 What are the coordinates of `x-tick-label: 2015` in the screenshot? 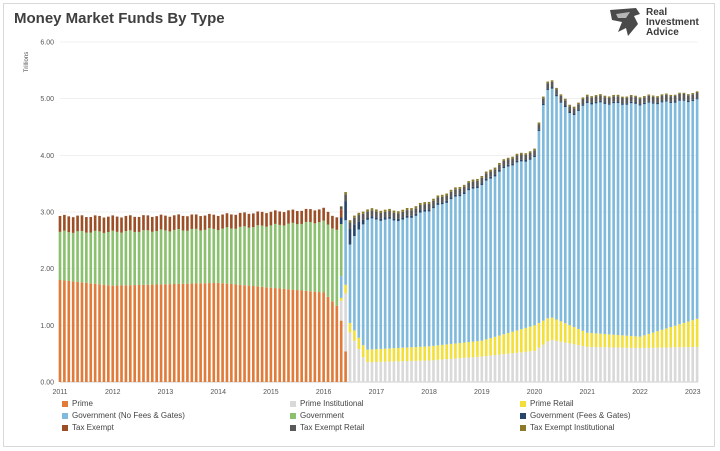 It's located at (271, 392).